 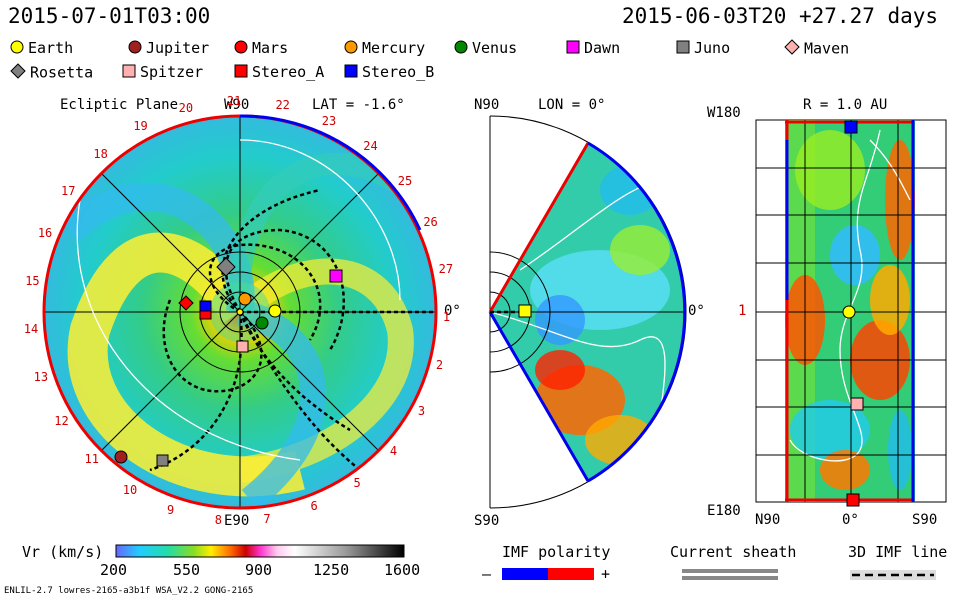 What do you see at coordinates (525, 574) in the screenshot?
I see `imf-negative-swatch` at bounding box center [525, 574].